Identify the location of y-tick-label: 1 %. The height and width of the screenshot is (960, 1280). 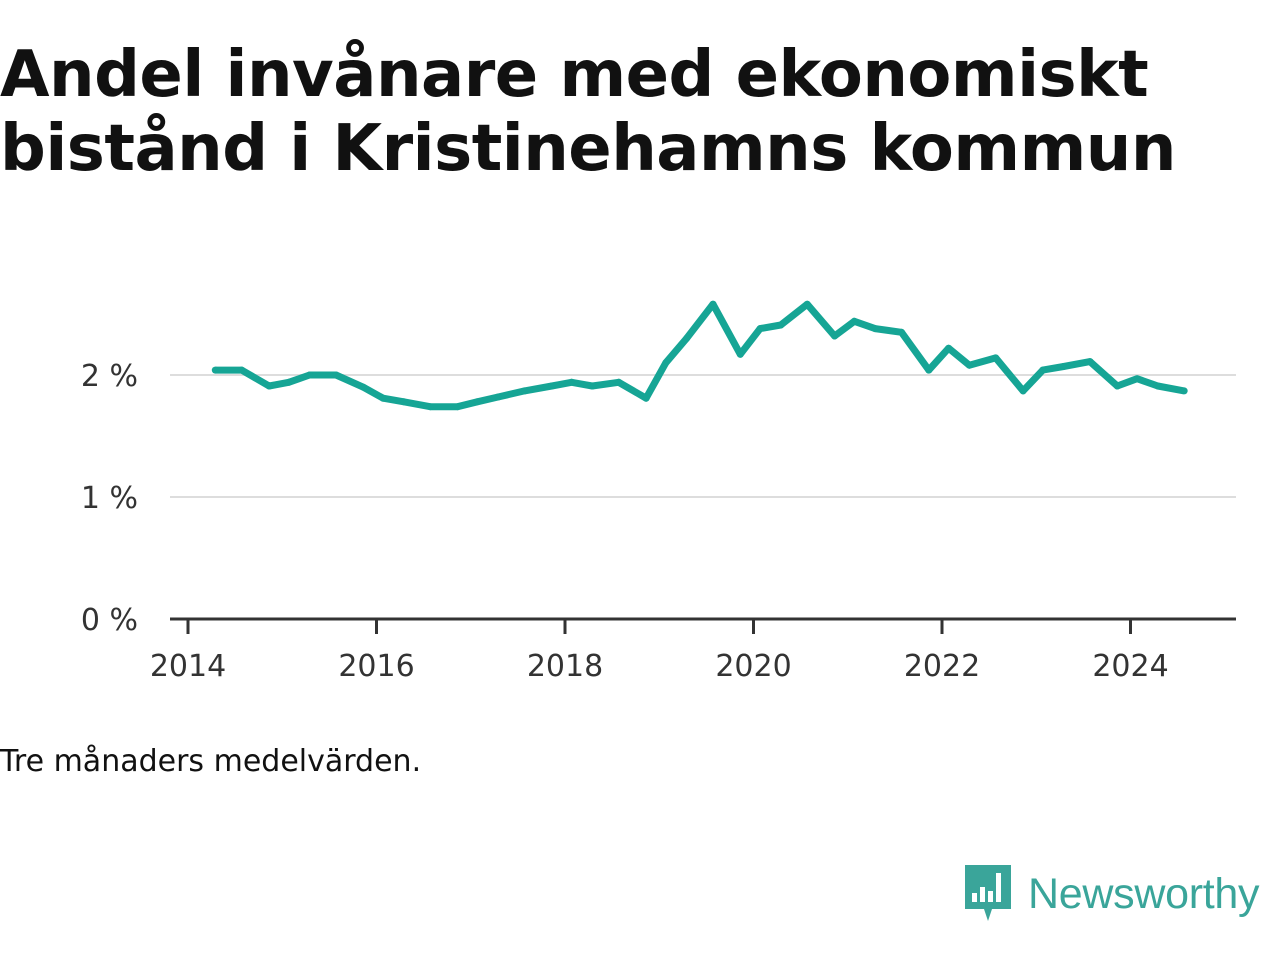
(109, 498).